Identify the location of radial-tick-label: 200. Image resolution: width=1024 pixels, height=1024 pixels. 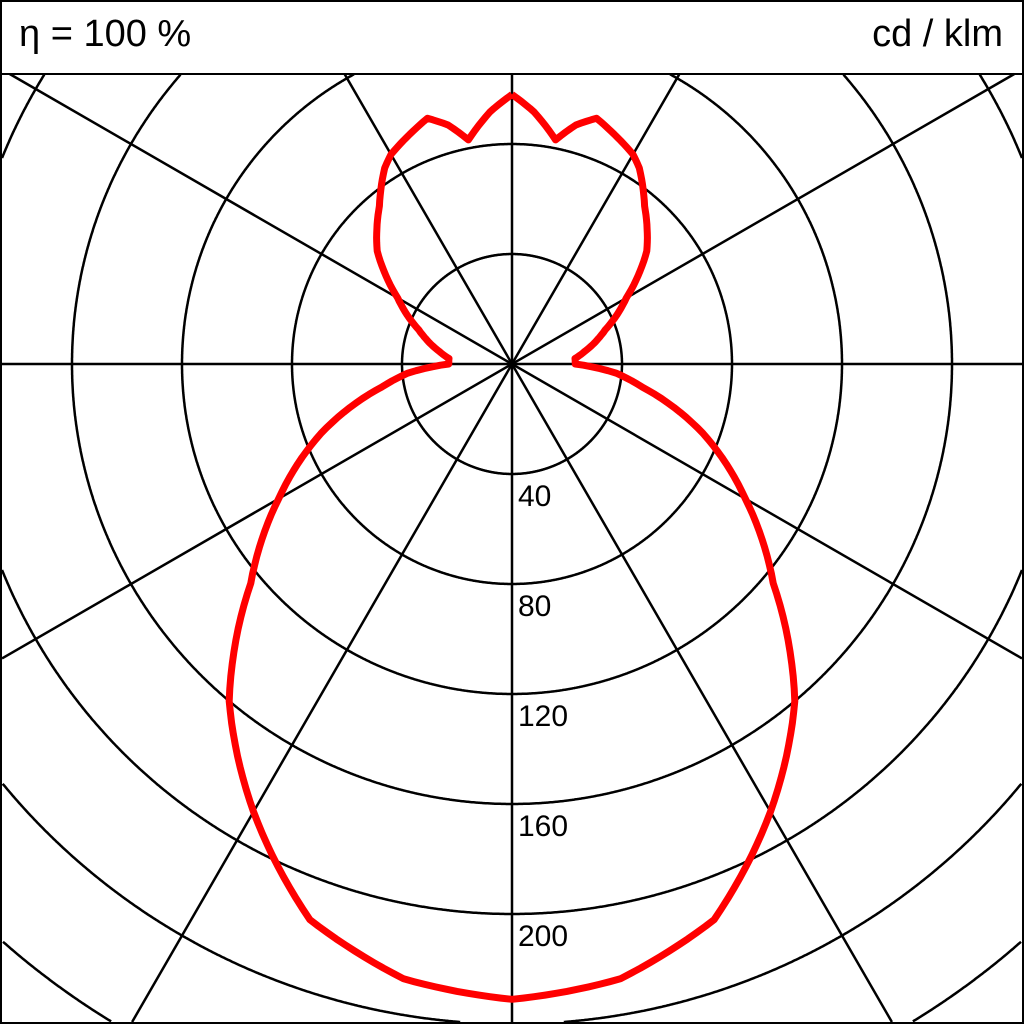
(543, 936).